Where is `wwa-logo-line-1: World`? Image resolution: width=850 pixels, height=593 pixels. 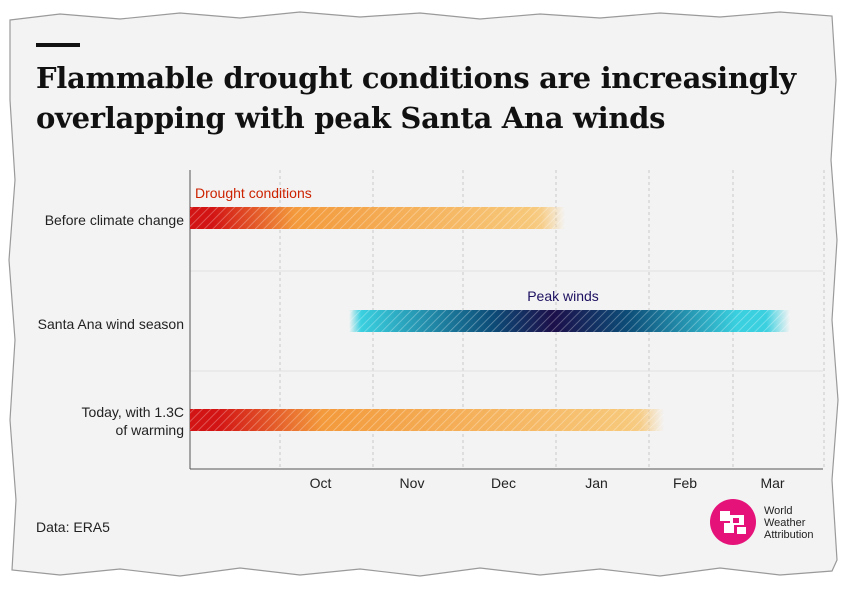 wwa-logo-line-1: World is located at coordinates (778, 511).